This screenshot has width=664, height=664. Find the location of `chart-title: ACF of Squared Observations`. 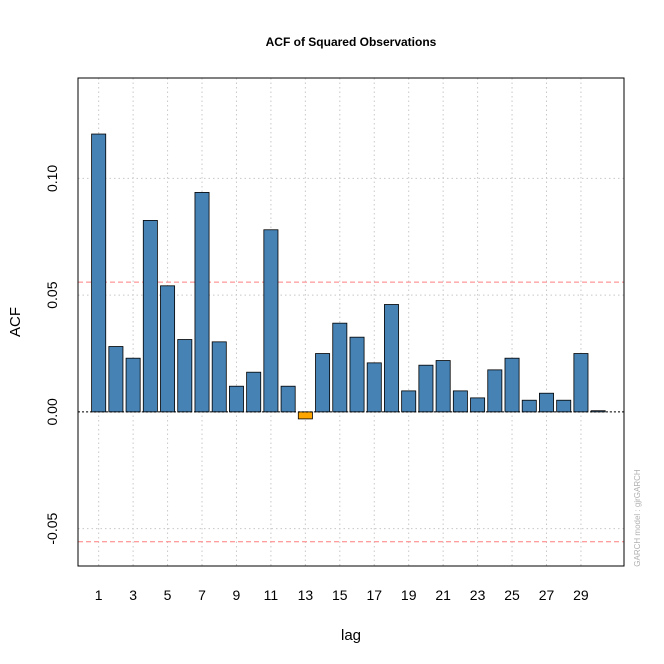

chart-title: ACF of Squared Observations is located at coordinates (351, 42).